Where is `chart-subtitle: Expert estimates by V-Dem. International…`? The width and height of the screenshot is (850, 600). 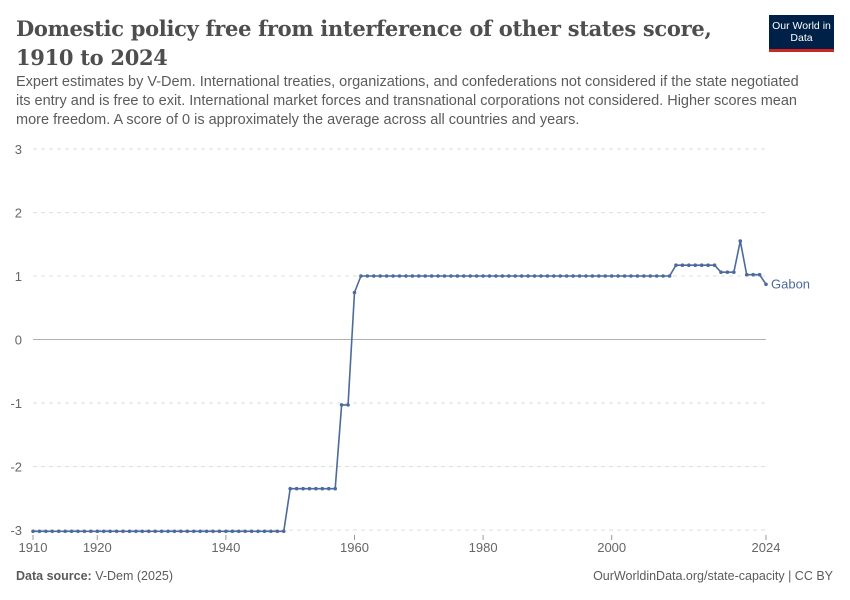 chart-subtitle: Expert estimates by V-Dem. International… is located at coordinates (407, 101).